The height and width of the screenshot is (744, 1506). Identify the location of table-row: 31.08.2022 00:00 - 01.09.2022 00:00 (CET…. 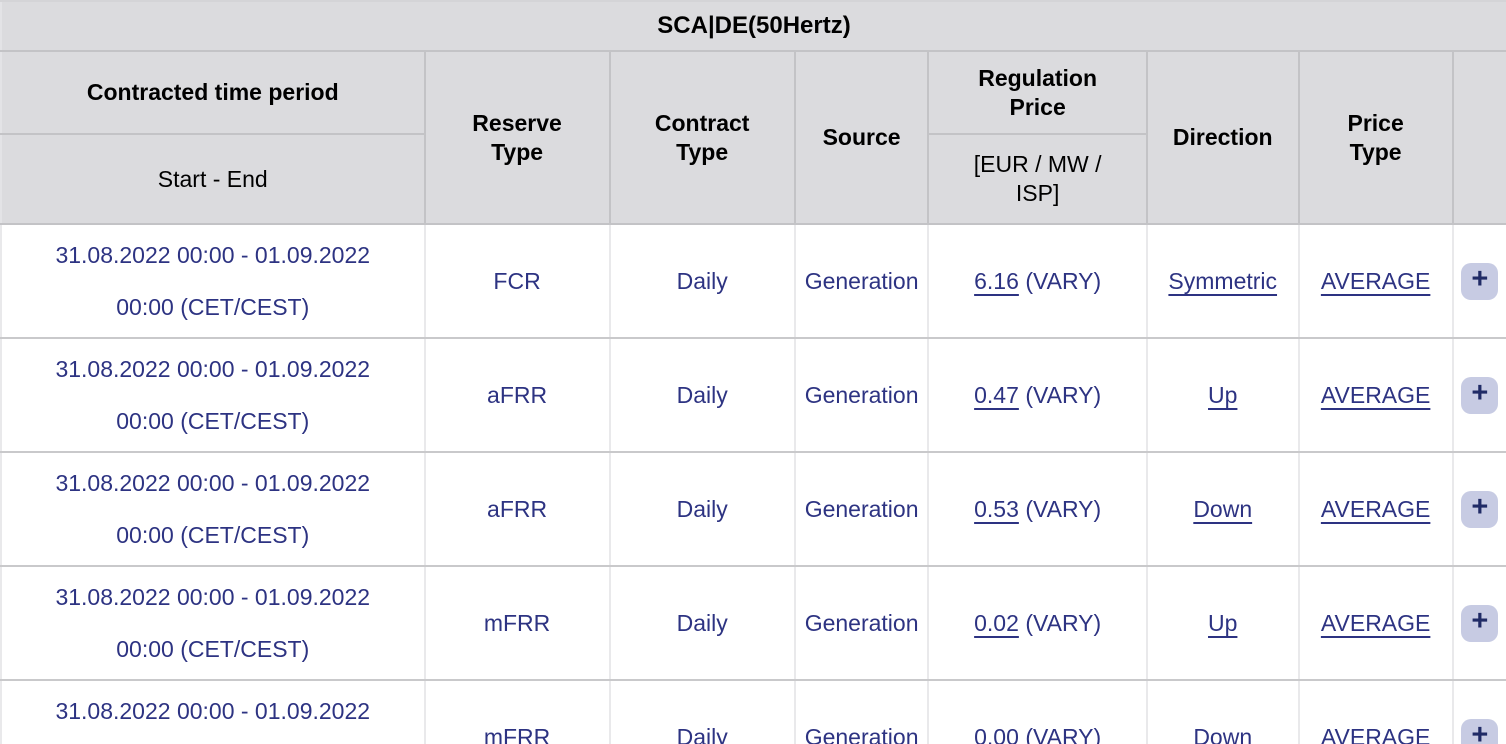
(753, 711).